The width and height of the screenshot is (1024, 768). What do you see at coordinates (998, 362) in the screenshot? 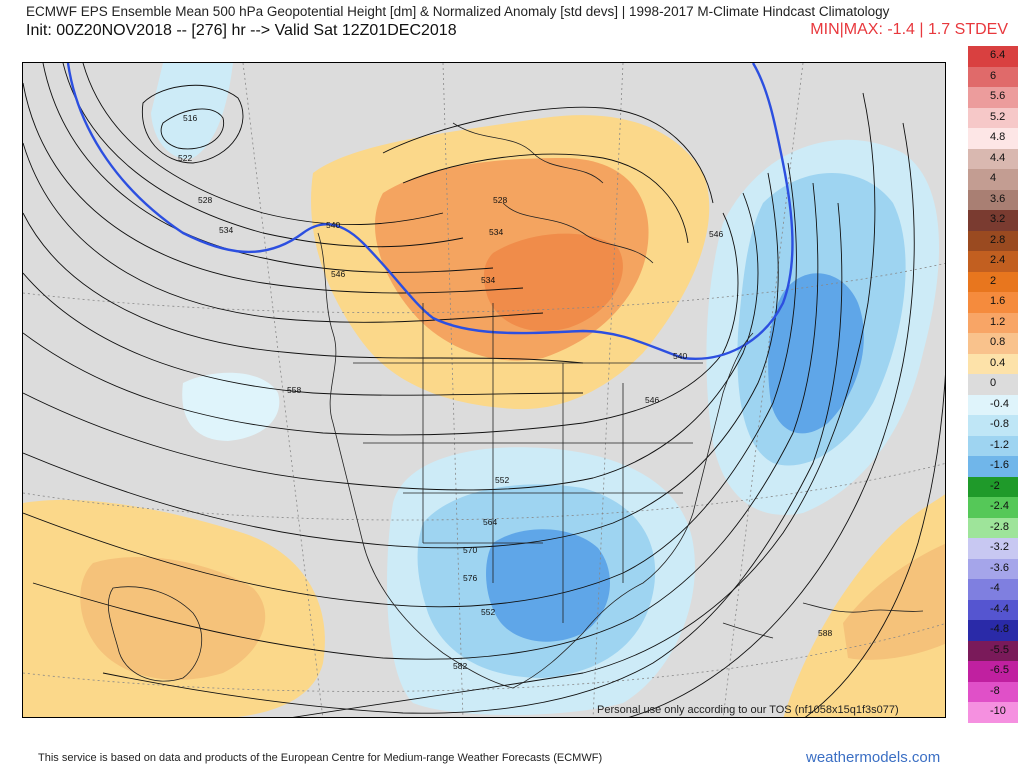
I see `colorbar-label: 0.4` at bounding box center [998, 362].